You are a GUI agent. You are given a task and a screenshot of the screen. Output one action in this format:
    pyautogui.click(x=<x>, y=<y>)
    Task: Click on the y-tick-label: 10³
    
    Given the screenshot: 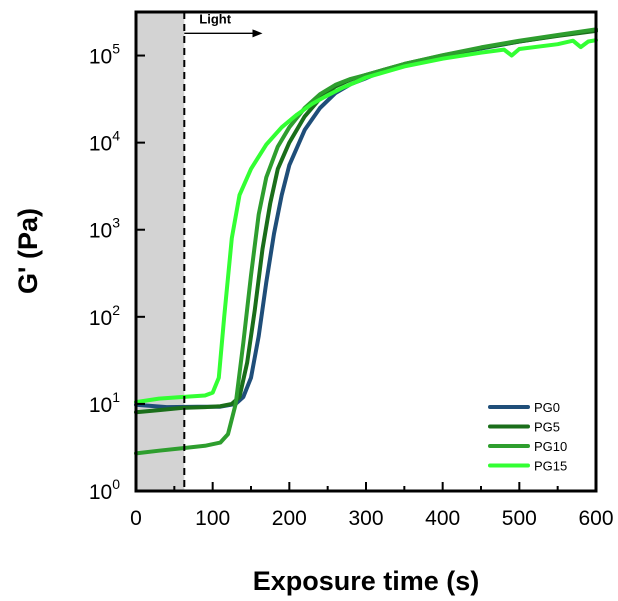 What is the action you would take?
    pyautogui.click(x=104, y=229)
    